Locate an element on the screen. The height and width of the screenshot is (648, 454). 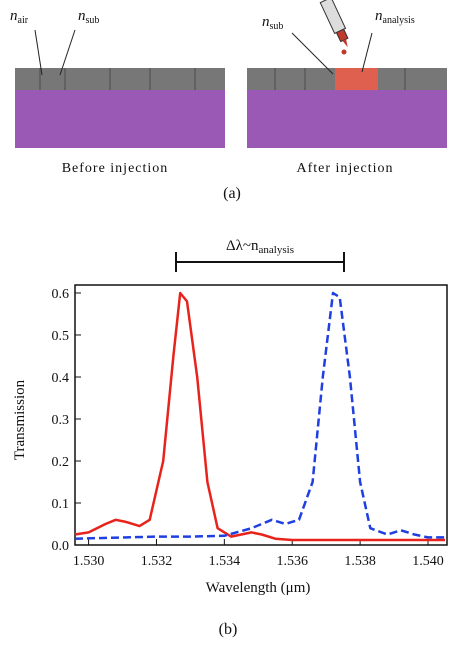
y-tick-label: 0.5 is located at coordinates (61, 336).